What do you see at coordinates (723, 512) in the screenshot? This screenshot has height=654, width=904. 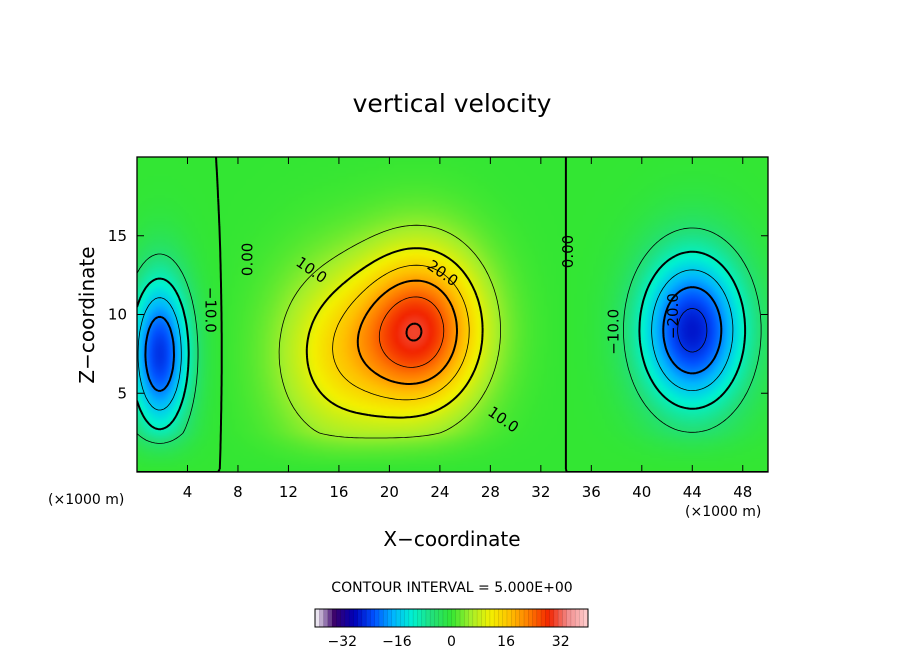 I see `x-axis-unit-right: (×1000 m)` at bounding box center [723, 512].